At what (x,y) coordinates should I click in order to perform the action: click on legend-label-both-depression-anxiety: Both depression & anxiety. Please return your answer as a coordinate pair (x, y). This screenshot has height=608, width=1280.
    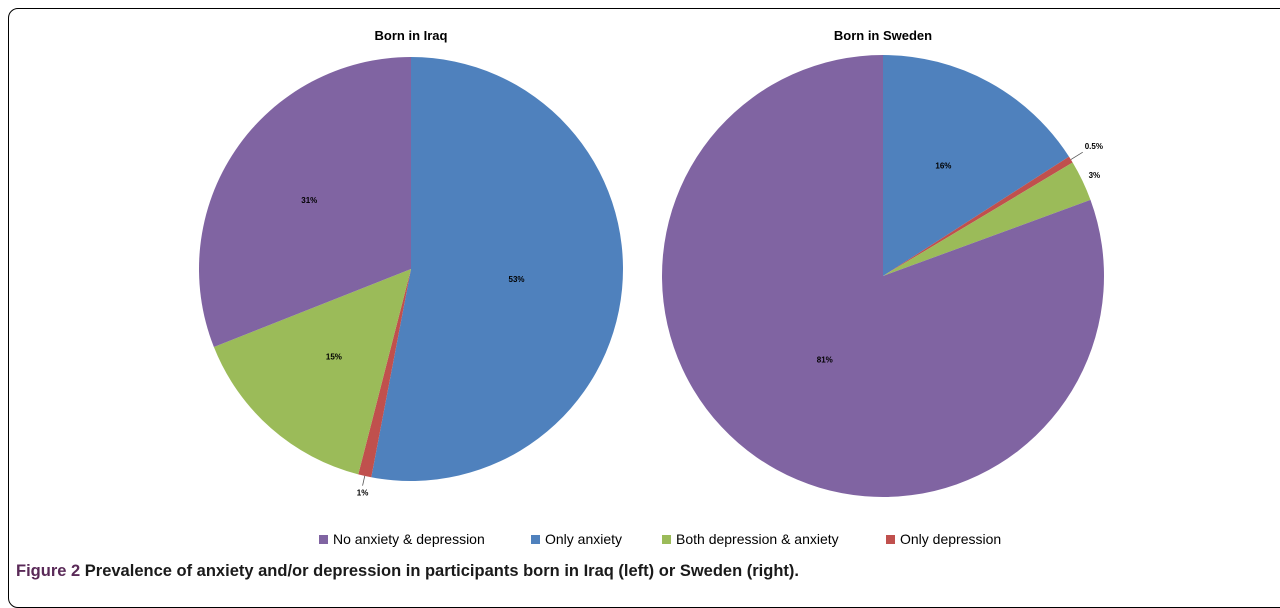
    Looking at the image, I should click on (757, 539).